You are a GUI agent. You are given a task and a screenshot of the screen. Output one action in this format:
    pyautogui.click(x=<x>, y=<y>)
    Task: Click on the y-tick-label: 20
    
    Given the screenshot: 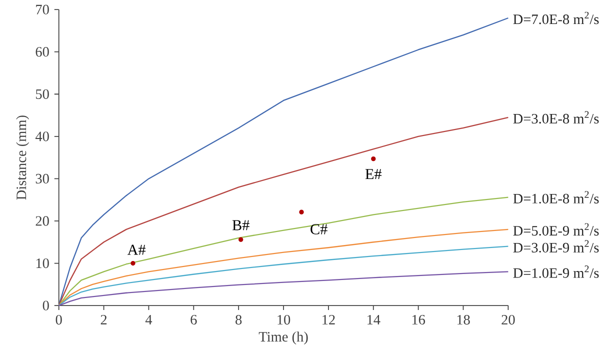 What is the action you would take?
    pyautogui.click(x=42, y=221)
    